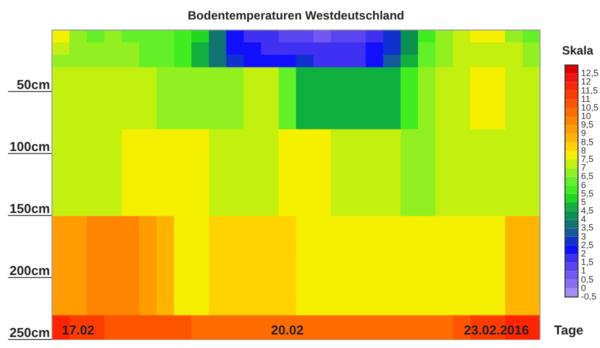 The width and height of the screenshot is (600, 348). Describe the element at coordinates (589, 296) in the screenshot. I see `color-bar-label: -0,5` at that location.